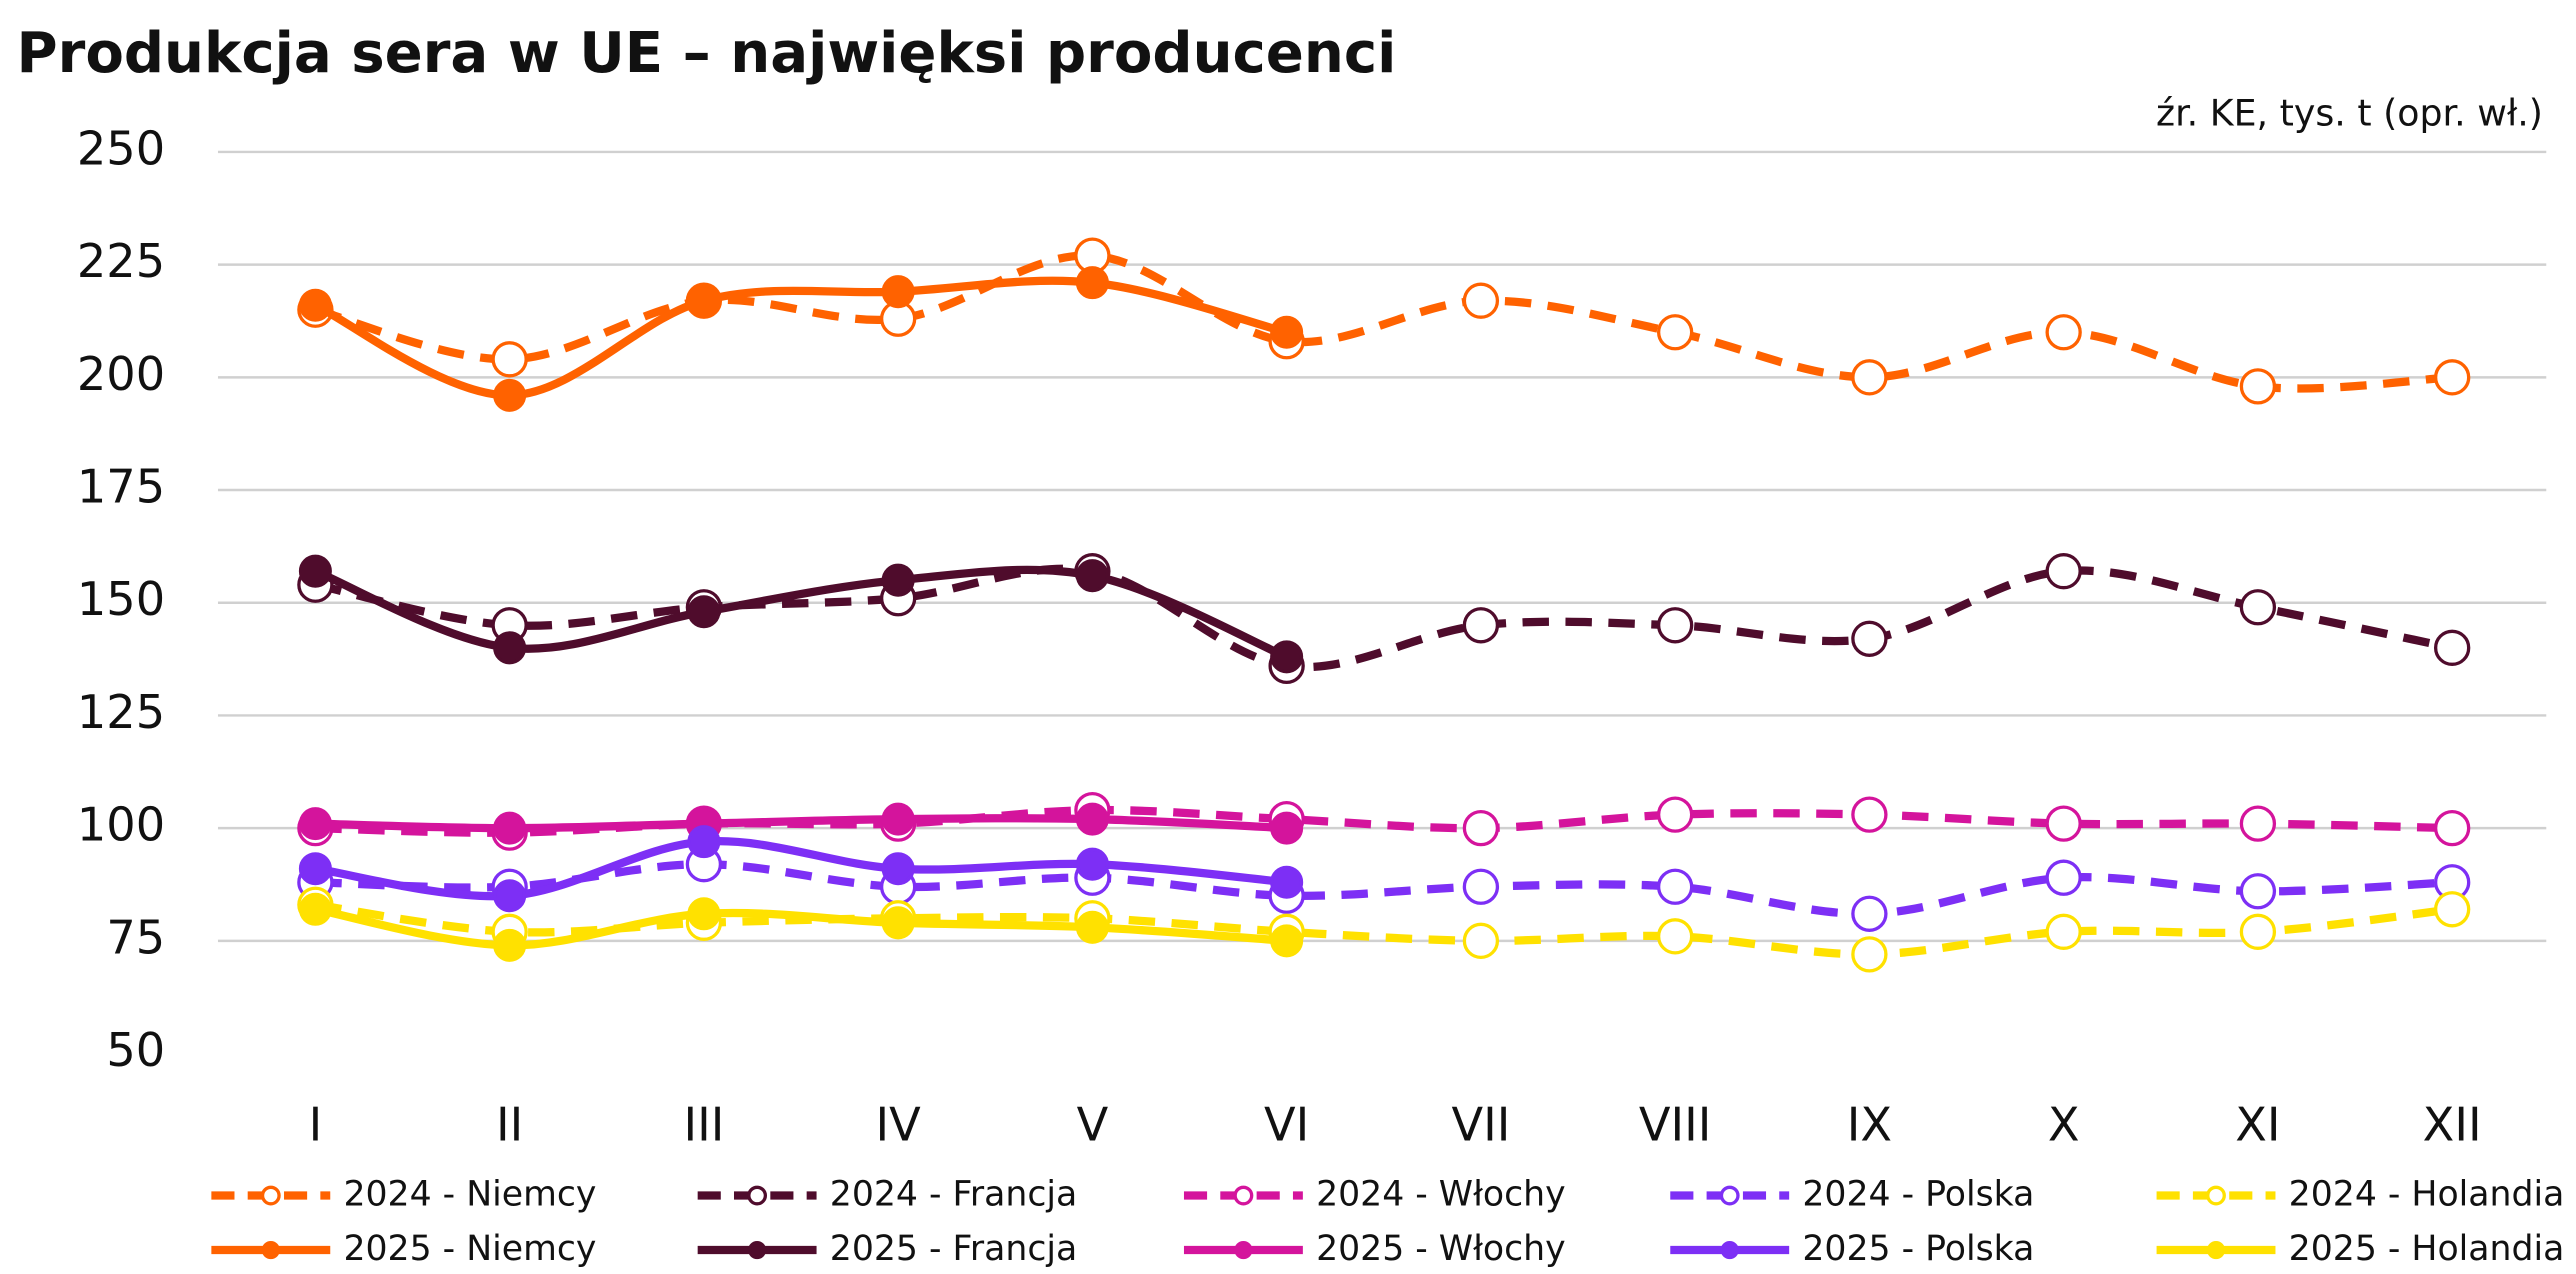 This screenshot has height=1274, width=2576. I want to click on chart-subtitle: źr. KE, tys. t (opr. wł.), so click(2349, 113).